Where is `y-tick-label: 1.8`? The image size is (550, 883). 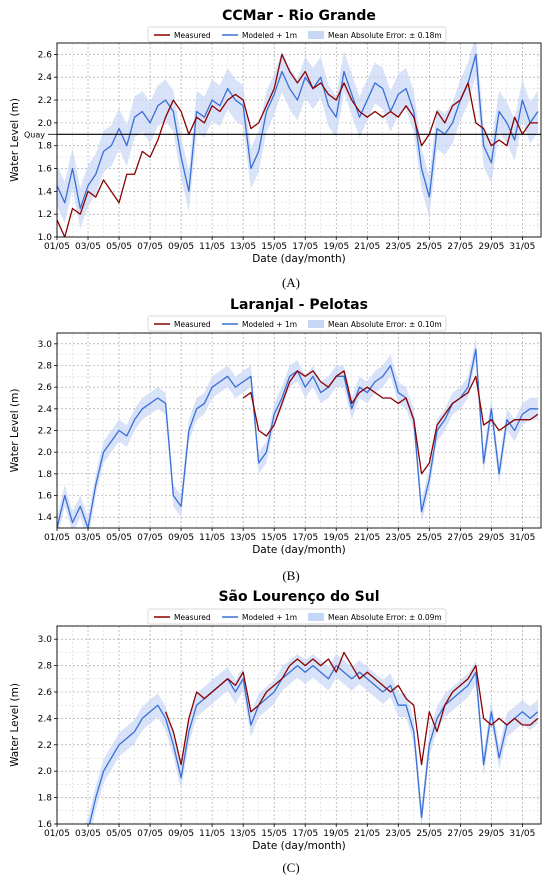 y-tick-label: 1.8 is located at coordinates (45, 799).